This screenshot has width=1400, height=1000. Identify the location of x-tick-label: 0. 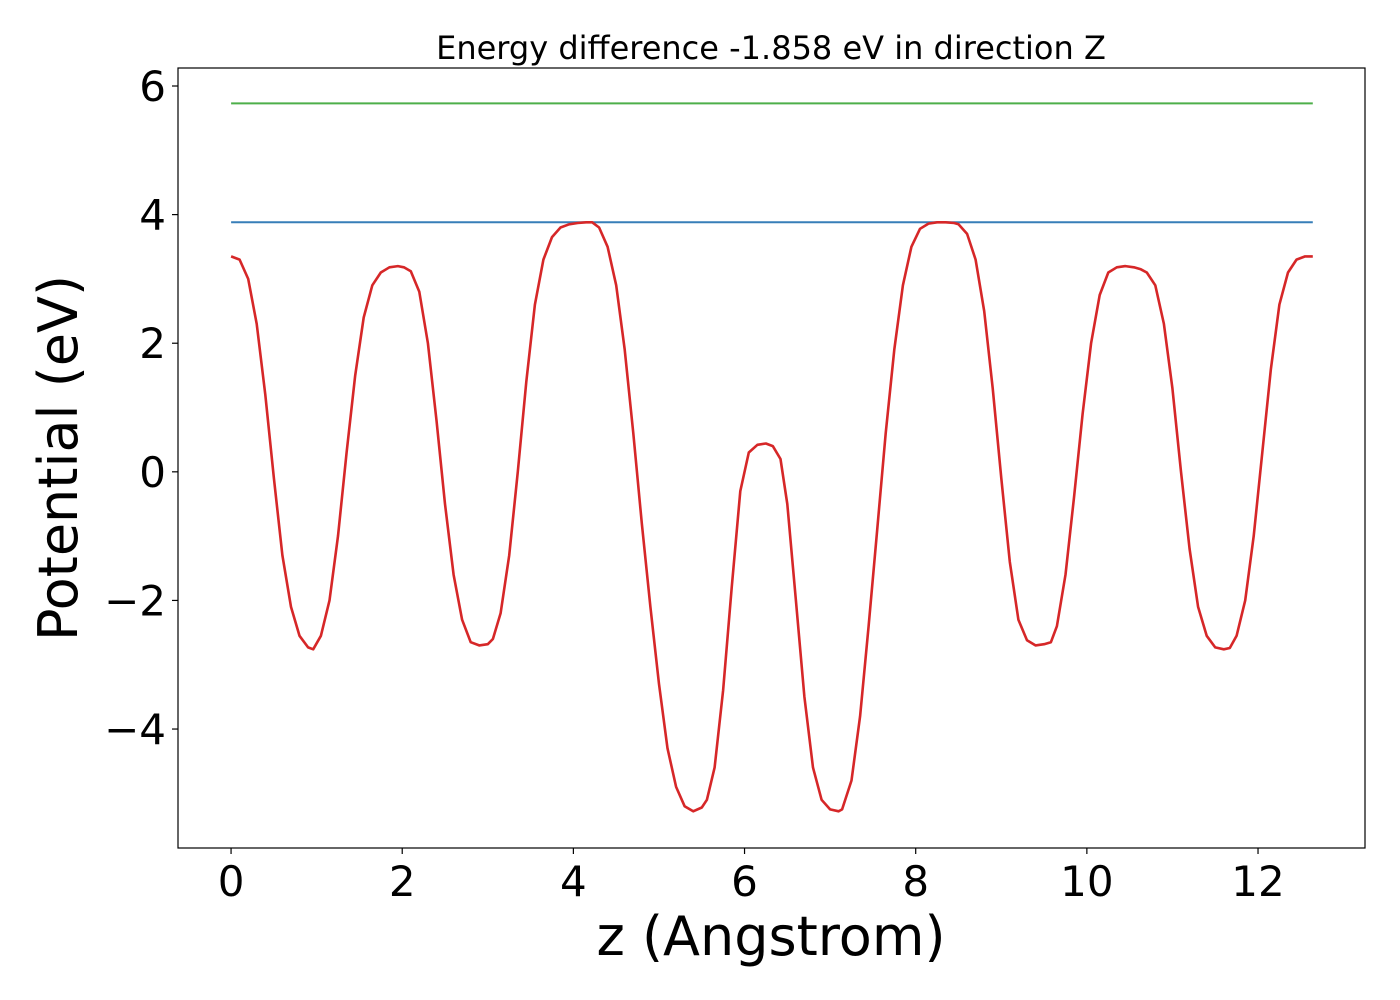
(231, 881).